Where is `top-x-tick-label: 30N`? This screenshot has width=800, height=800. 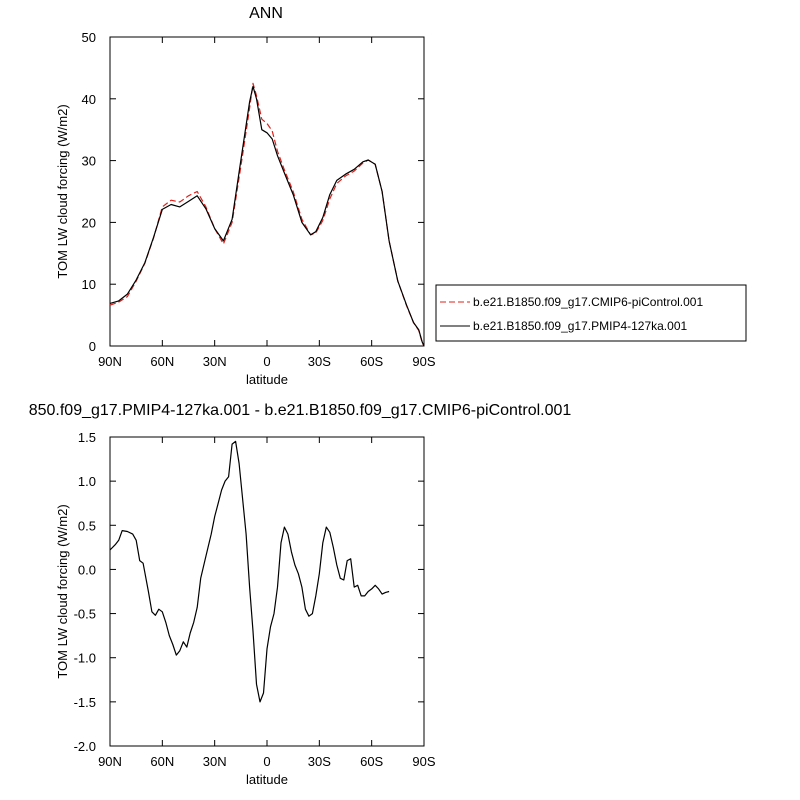 top-x-tick-label: 30N is located at coordinates (215, 361).